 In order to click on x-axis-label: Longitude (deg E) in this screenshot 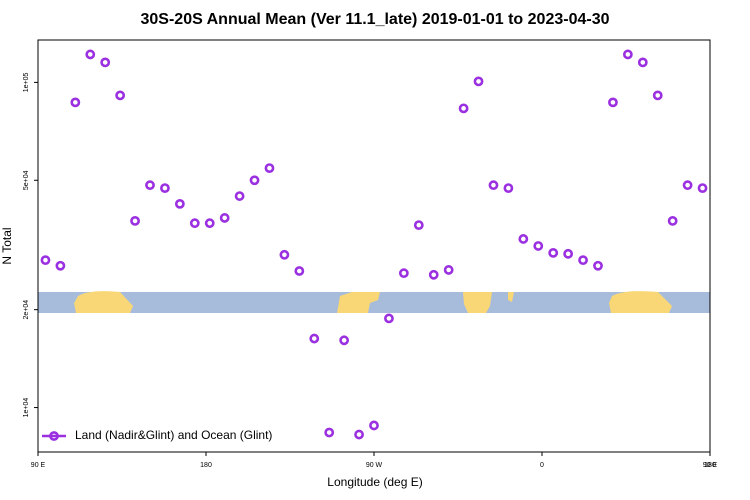, I will do `click(374, 482)`.